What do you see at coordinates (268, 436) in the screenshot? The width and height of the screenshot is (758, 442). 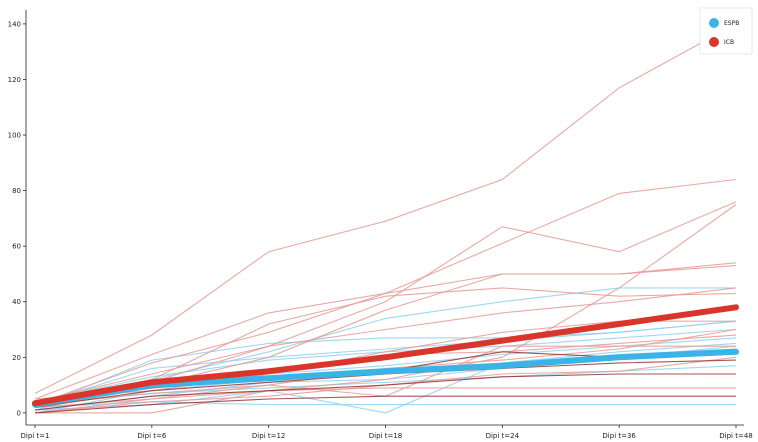 I see `x-tick-label: Dipi t=12` at bounding box center [268, 436].